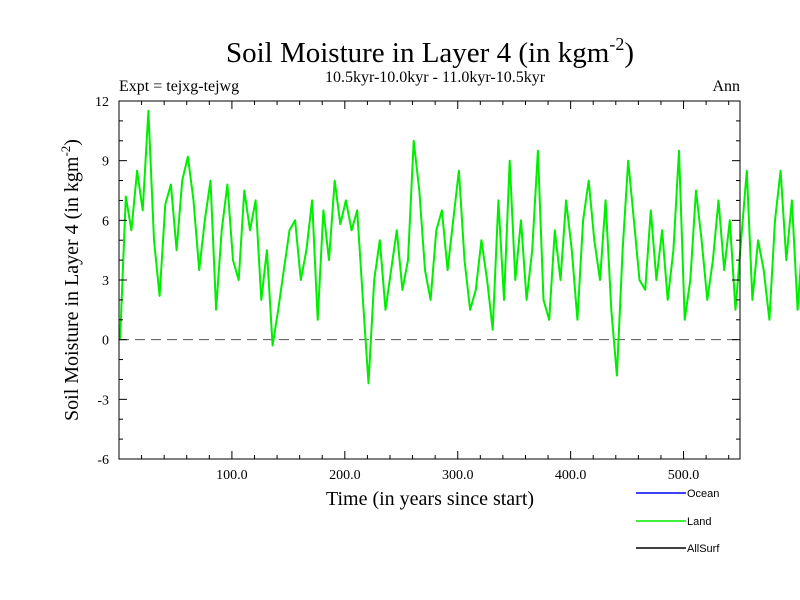 The width and height of the screenshot is (800, 600). I want to click on legend-label-land: Land, so click(699, 522).